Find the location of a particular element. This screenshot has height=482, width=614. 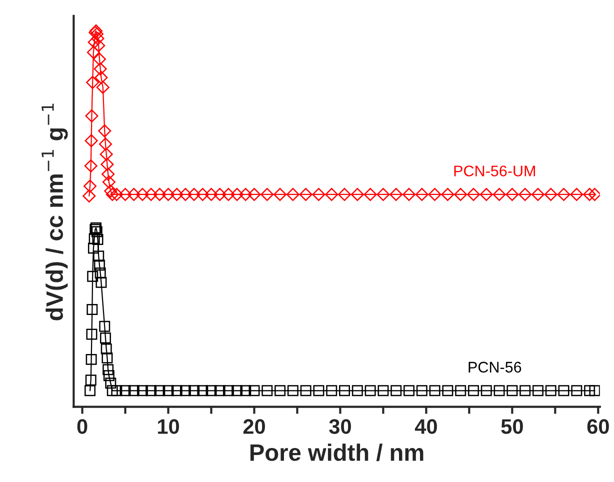

x-tick-label: 60 is located at coordinates (598, 426).